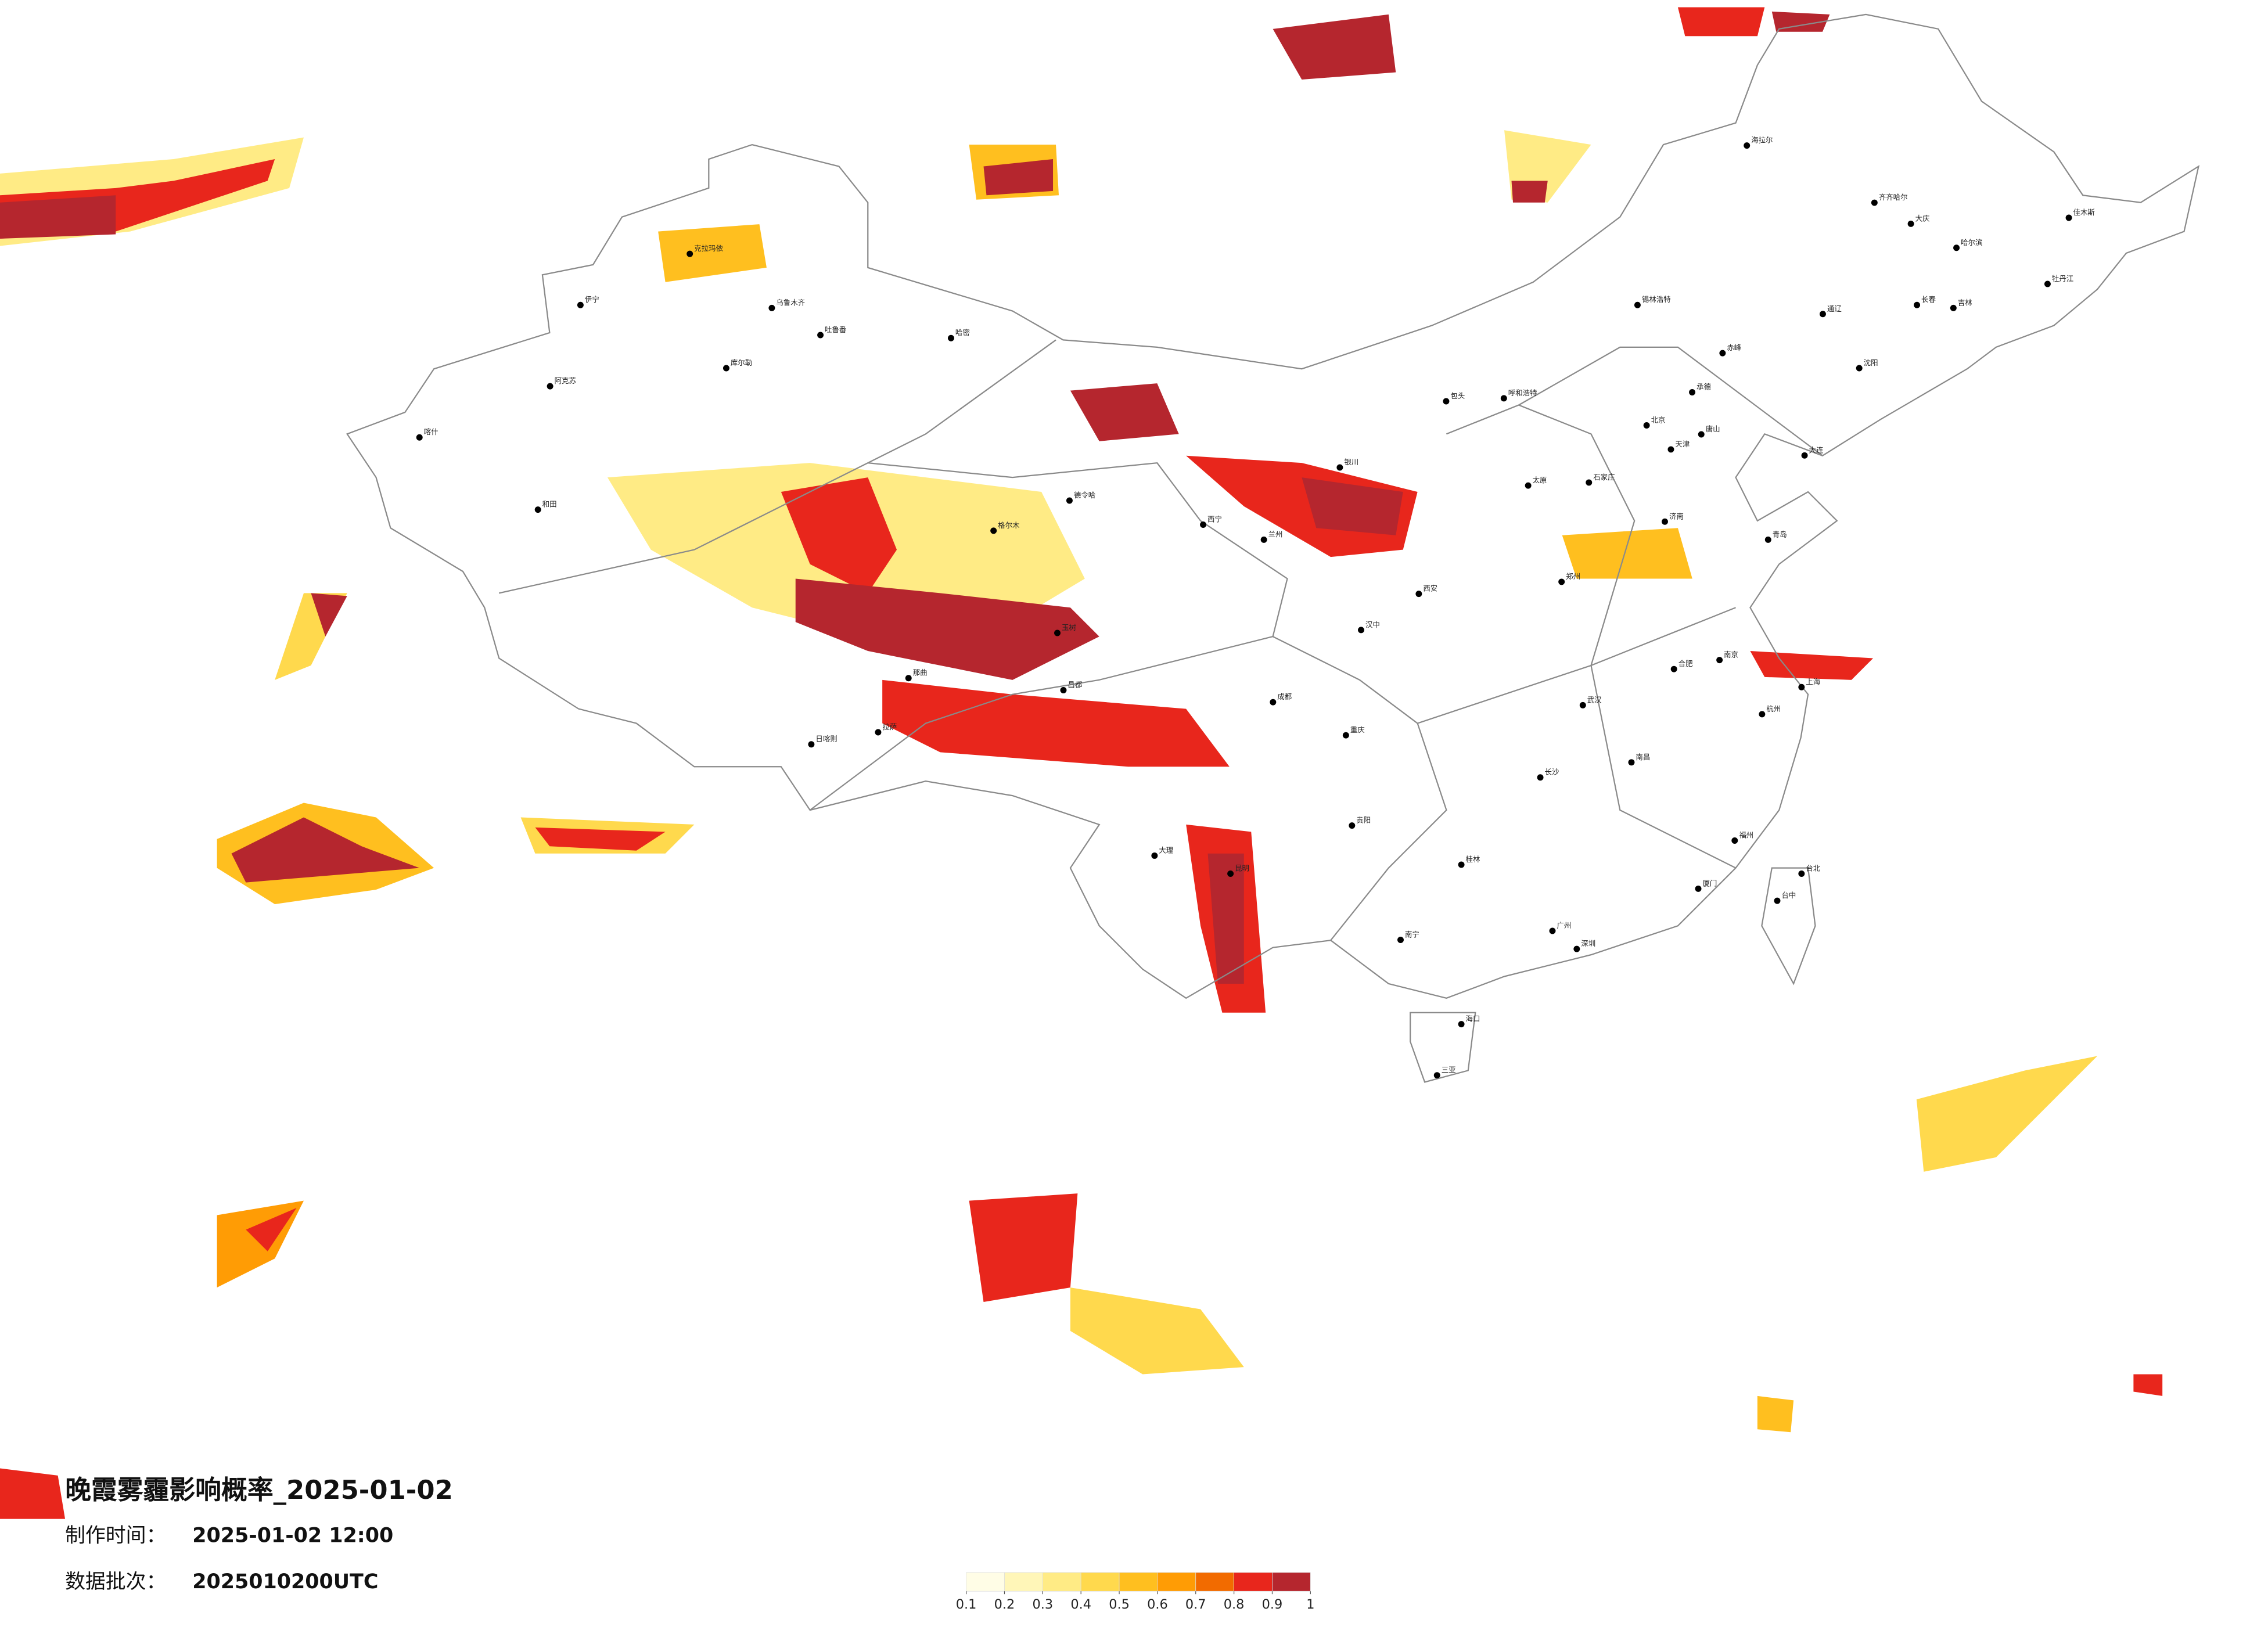  What do you see at coordinates (1971, 243) in the screenshot?
I see `city-label: 哈尔滨` at bounding box center [1971, 243].